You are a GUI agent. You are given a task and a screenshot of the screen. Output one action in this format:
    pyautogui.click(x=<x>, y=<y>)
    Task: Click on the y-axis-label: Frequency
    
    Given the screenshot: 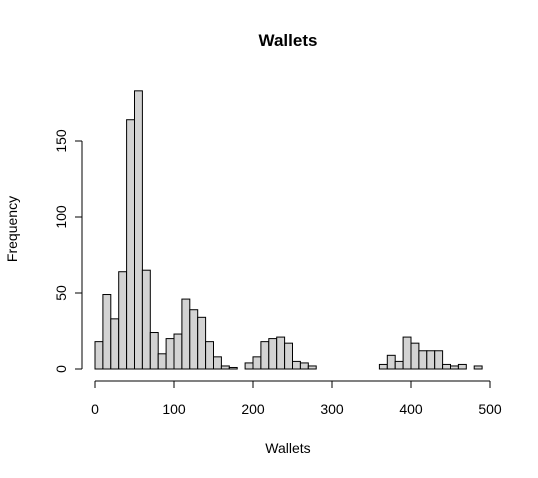 What is the action you would take?
    pyautogui.click(x=12, y=229)
    